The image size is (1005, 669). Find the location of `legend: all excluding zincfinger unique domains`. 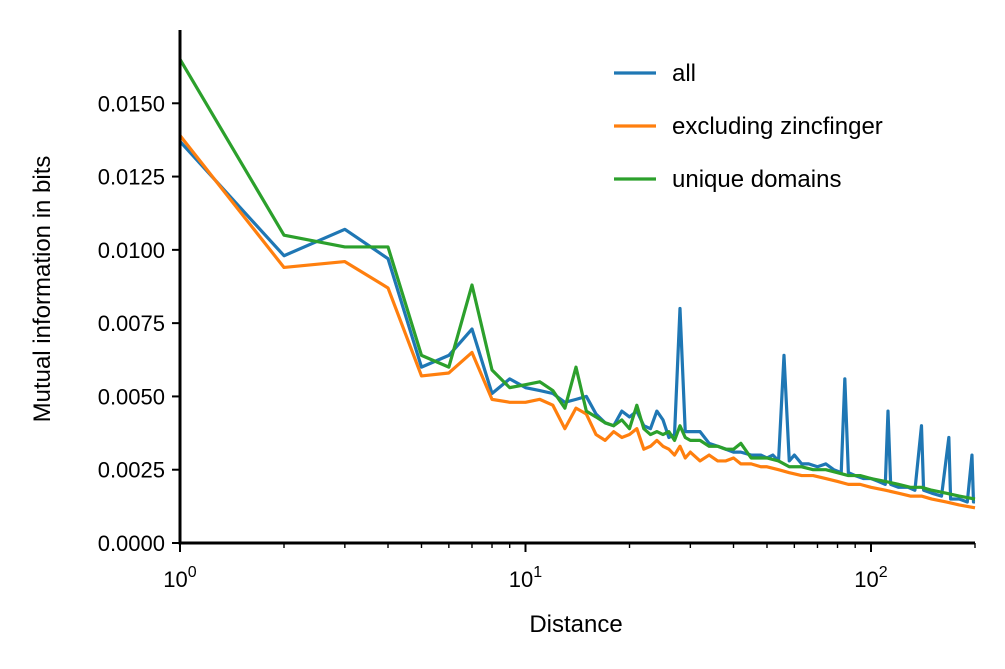

legend: all excluding zincfinger unique domains is located at coordinates (748, 126).